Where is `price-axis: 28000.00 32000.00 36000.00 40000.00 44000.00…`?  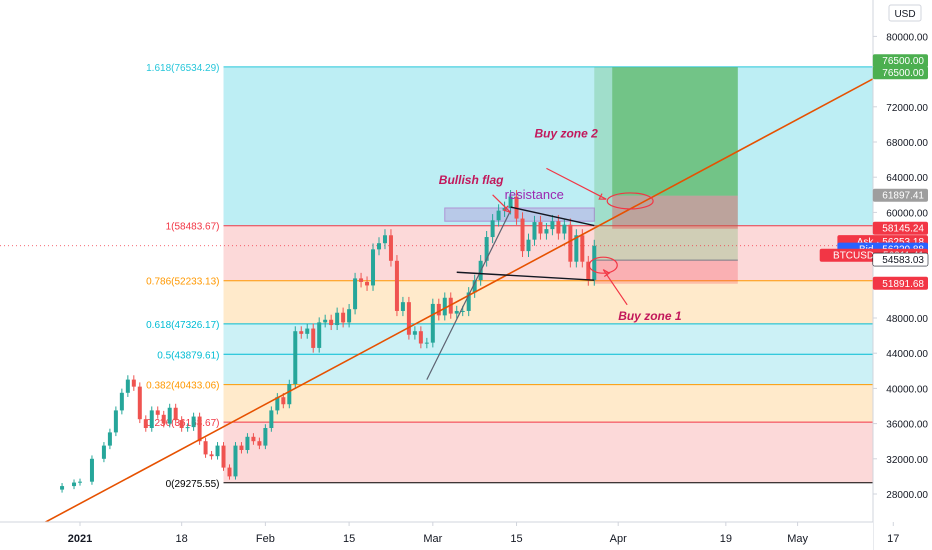 price-axis: 28000.00 32000.00 36000.00 40000.00 44000.00… is located at coordinates (875, 275).